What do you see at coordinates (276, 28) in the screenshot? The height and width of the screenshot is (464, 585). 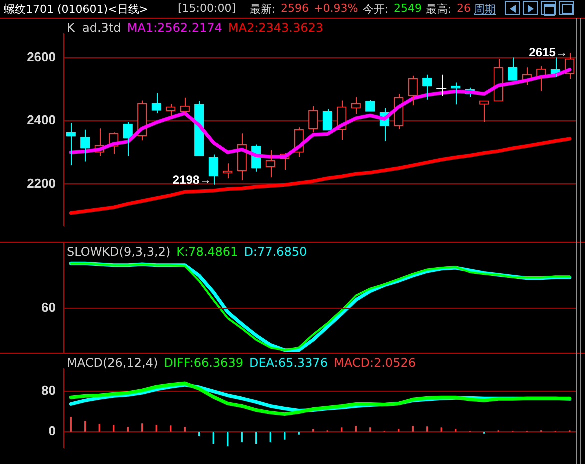 I see `text: MA2:2343.3623` at bounding box center [276, 28].